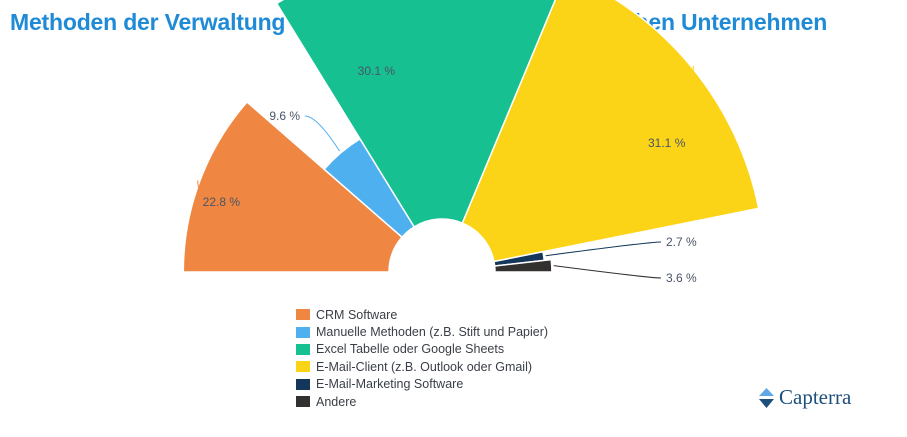 Image resolution: width=907 pixels, height=437 pixels. What do you see at coordinates (322, 133) in the screenshot?
I see `leader-line-manuelle-methoden-z-b-stift-und-papier` at bounding box center [322, 133].